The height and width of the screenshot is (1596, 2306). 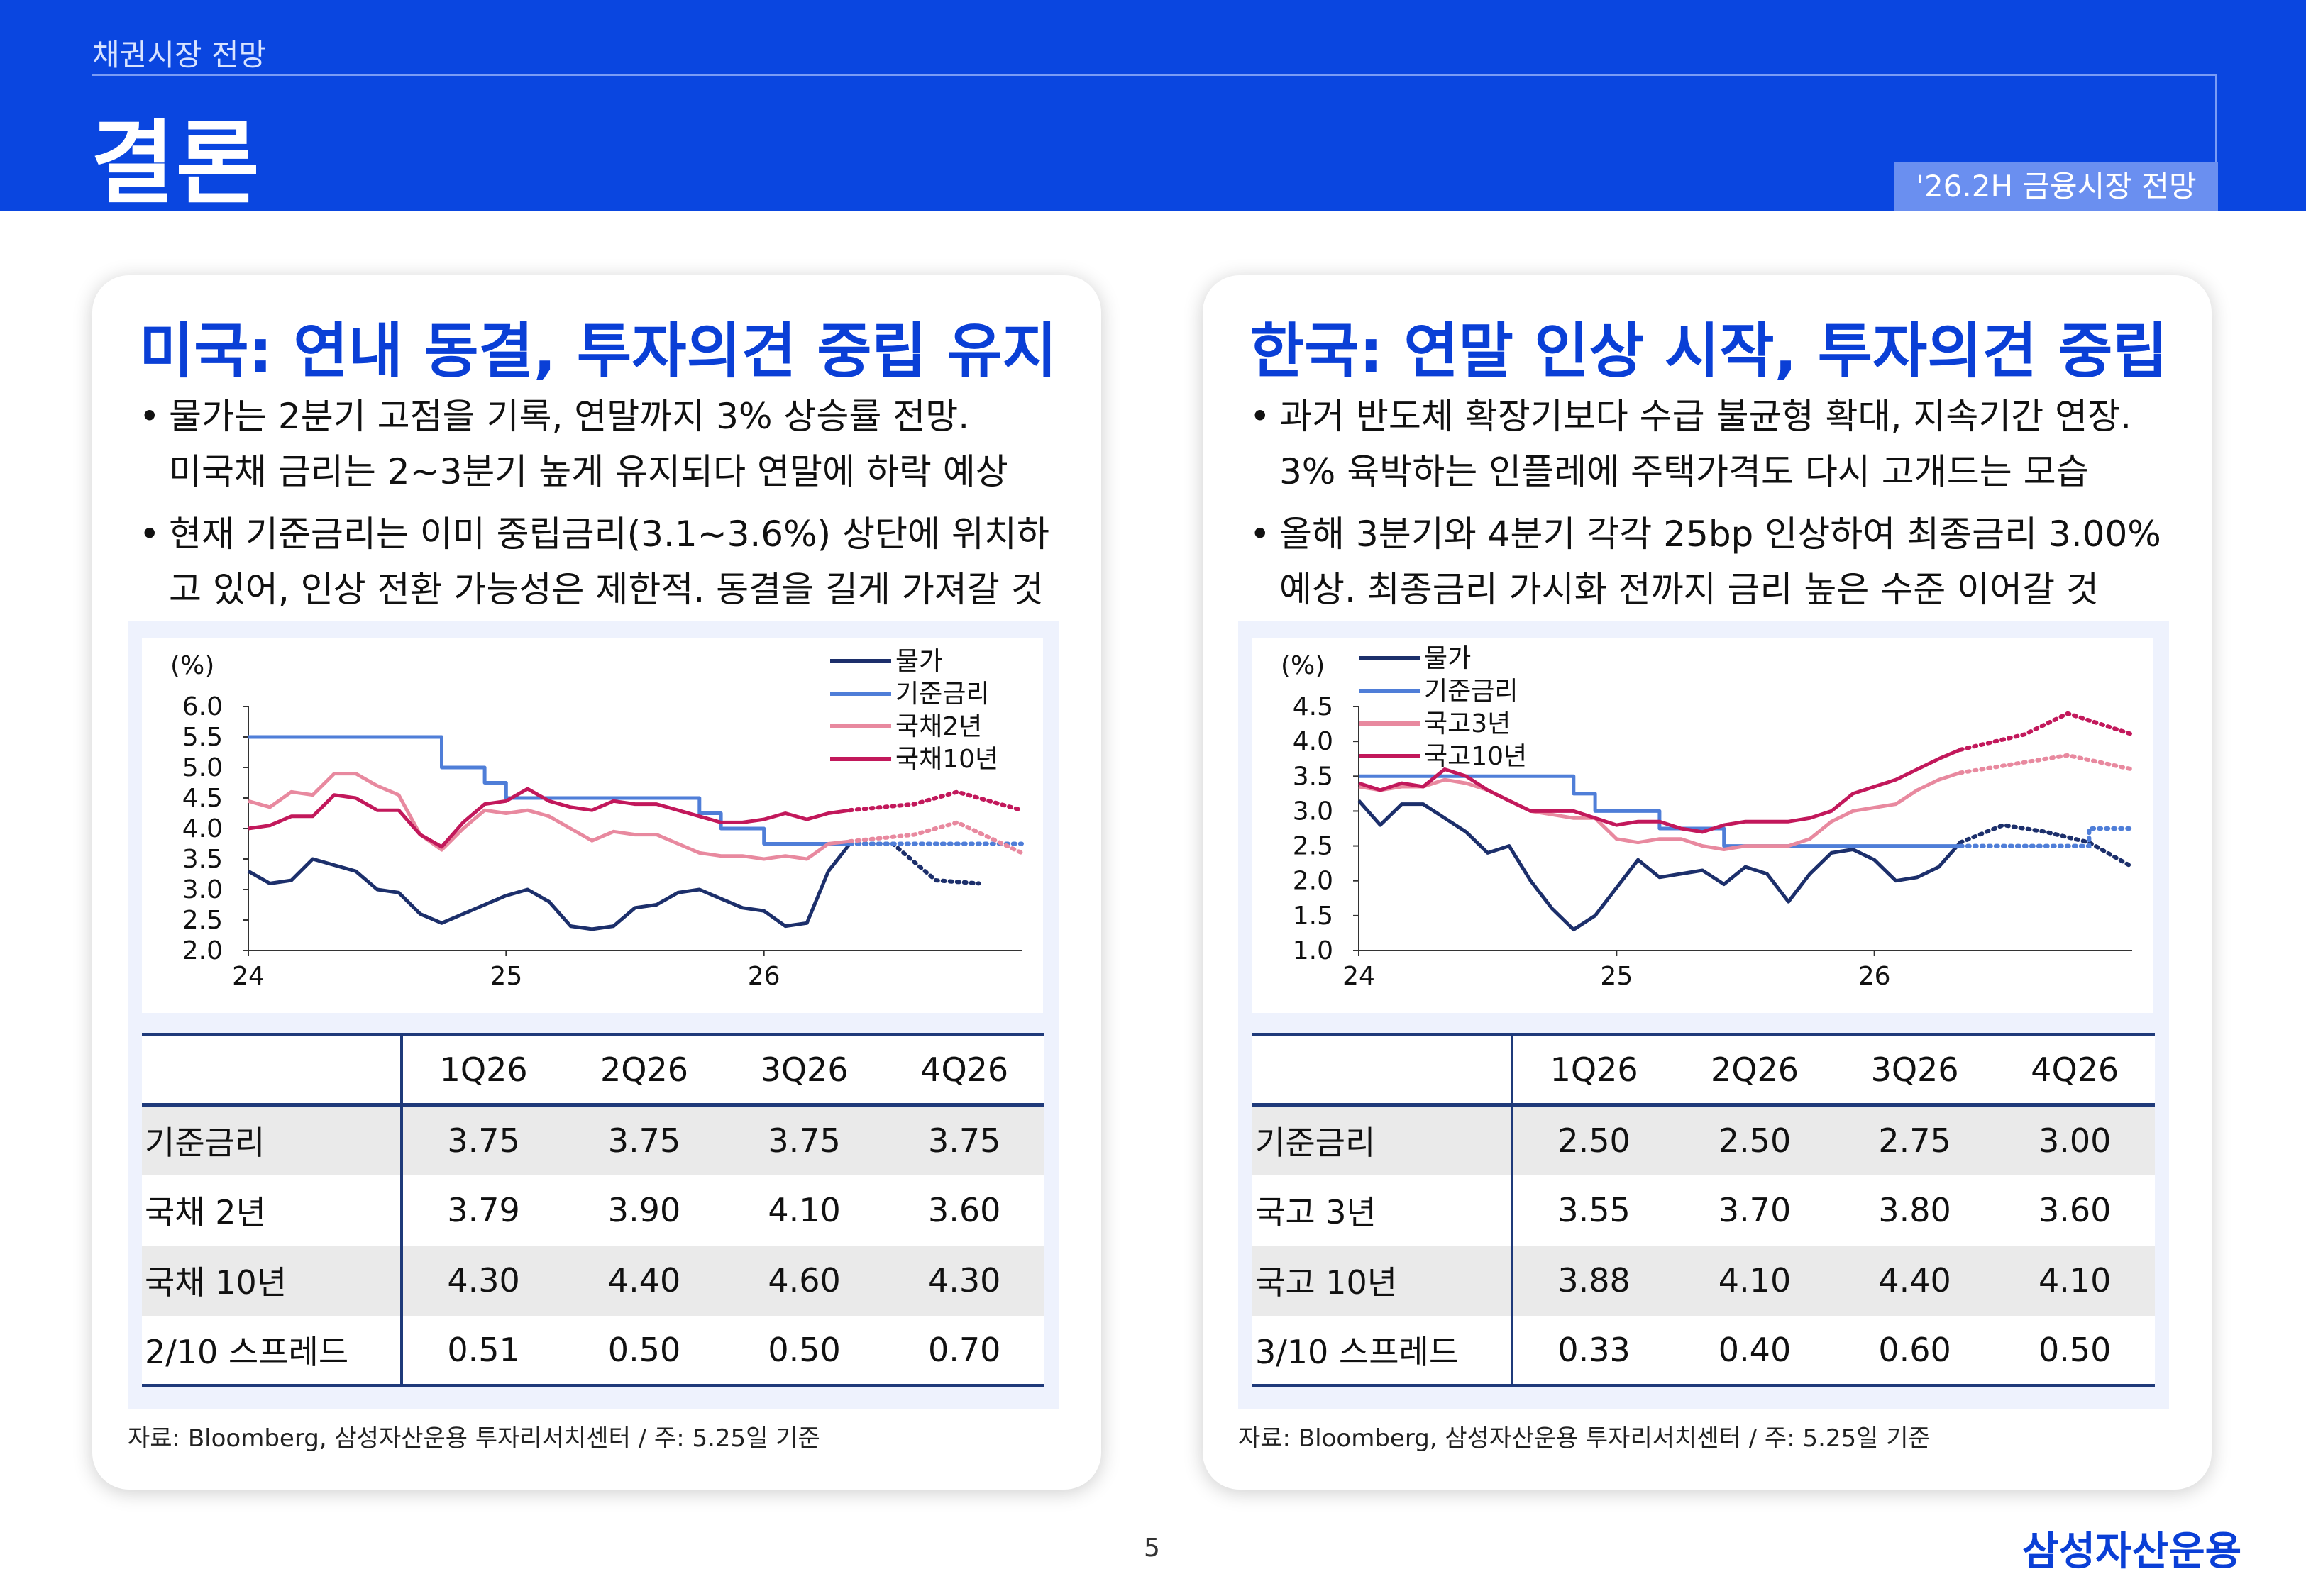 I want to click on kr-y-tick-label: 3.0, so click(x=1313, y=811).